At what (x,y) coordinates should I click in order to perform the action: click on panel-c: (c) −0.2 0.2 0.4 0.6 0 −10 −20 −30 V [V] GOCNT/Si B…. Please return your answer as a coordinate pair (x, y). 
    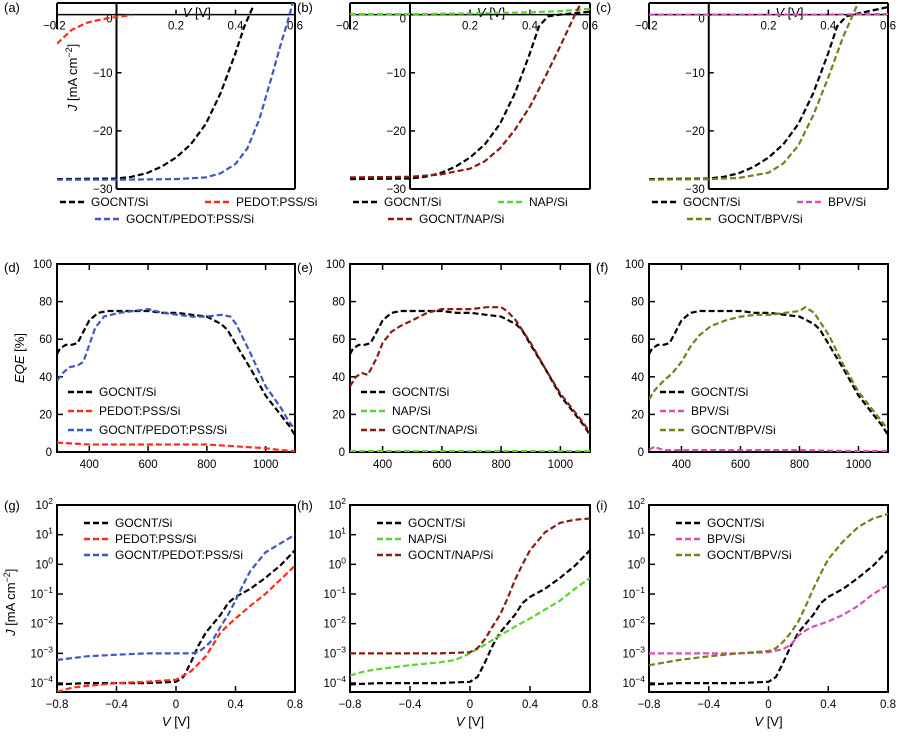
    Looking at the image, I should click on (746, 113).